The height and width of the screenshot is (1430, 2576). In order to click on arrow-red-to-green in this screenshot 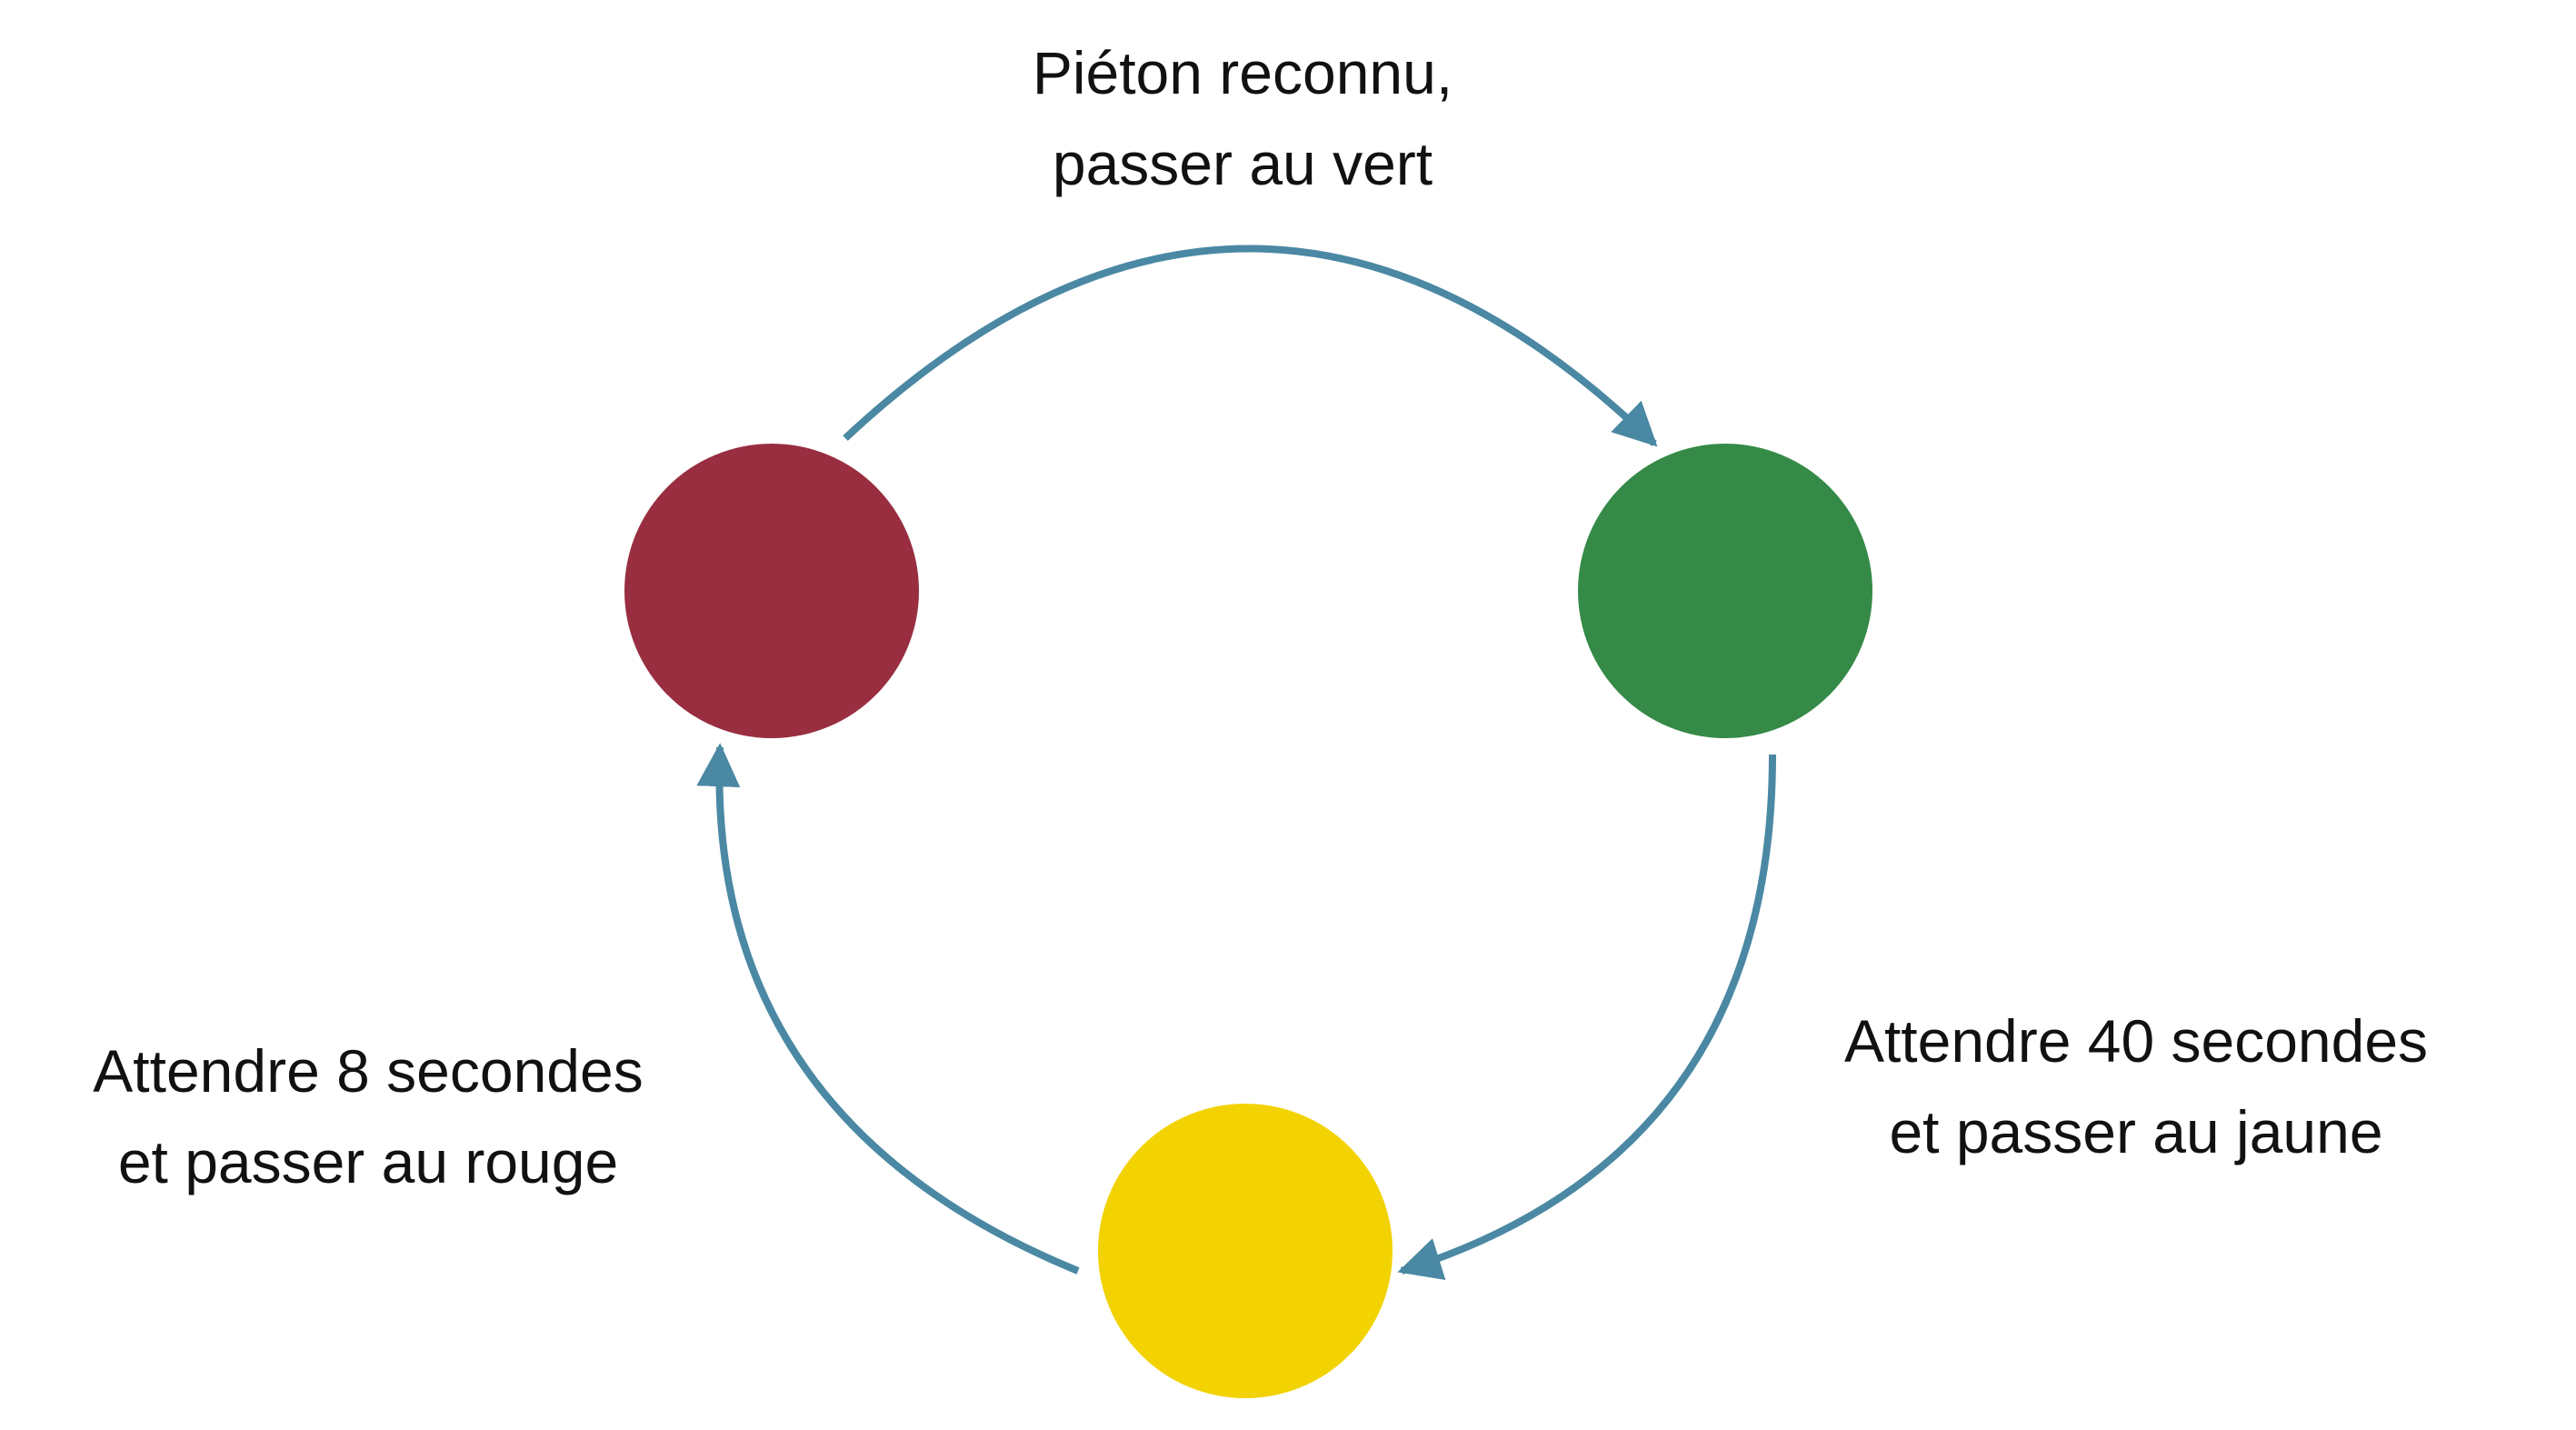, I will do `click(1250, 346)`.